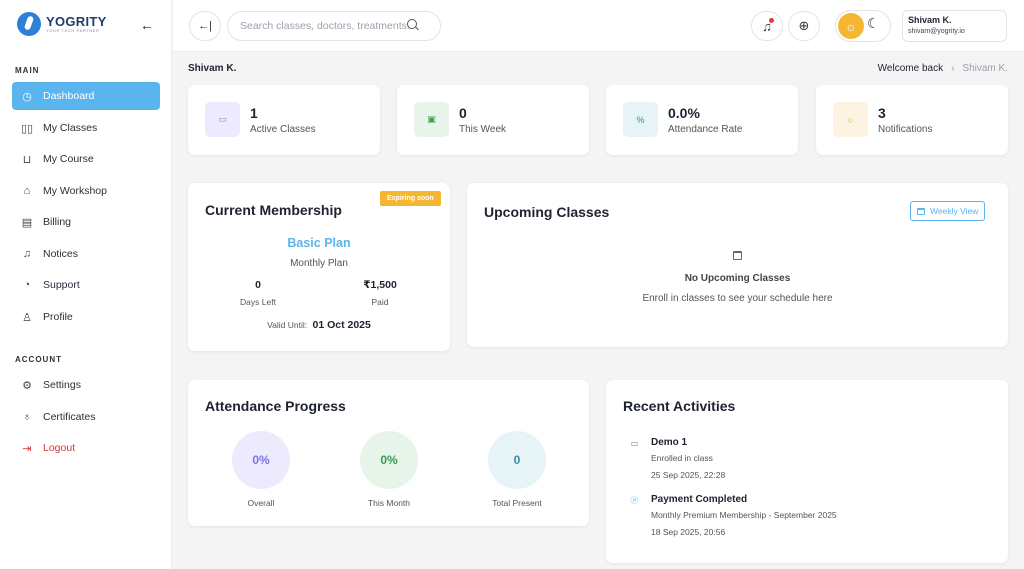 This screenshot has width=1024, height=569. I want to click on sidebar-item-billing: ▤ Billing, so click(86, 222).